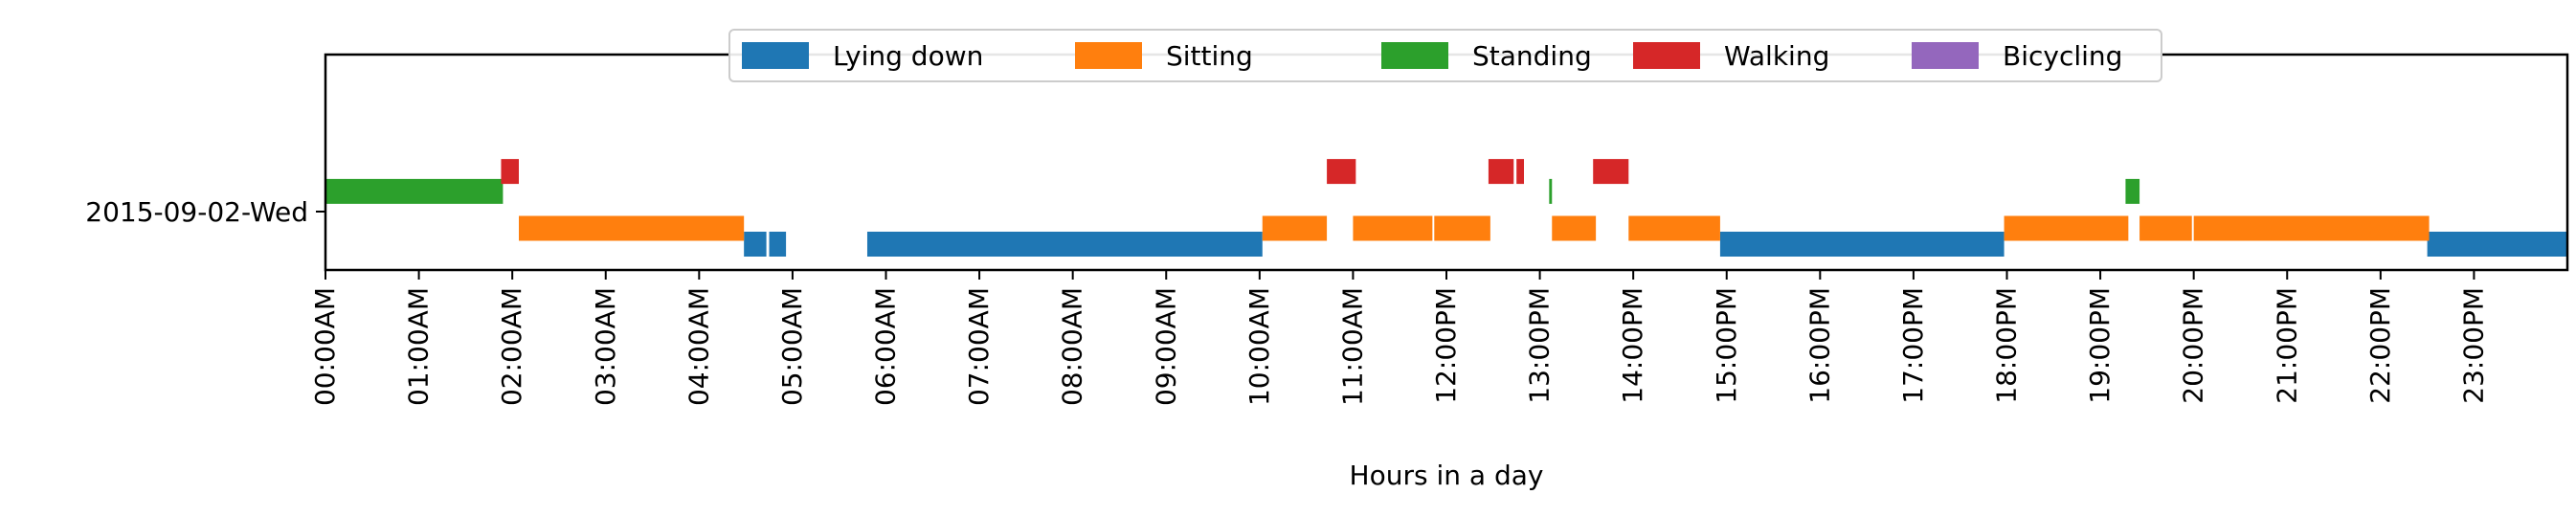  I want to click on x-tick-label-12: 12:00PM, so click(1446, 345).